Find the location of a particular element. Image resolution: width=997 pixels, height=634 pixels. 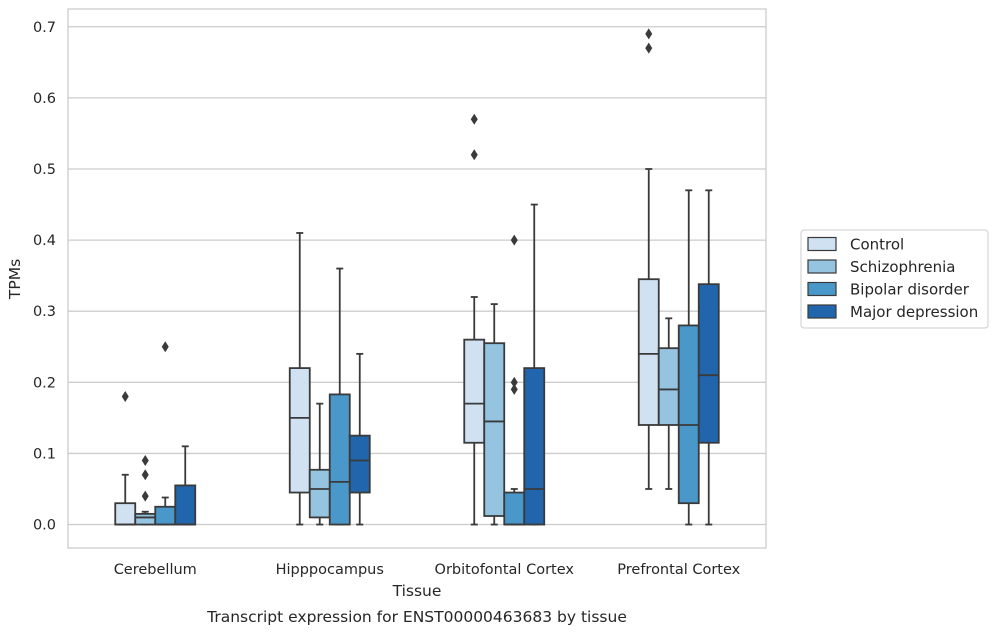

legend-label: Bipolar disorder is located at coordinates (910, 290).